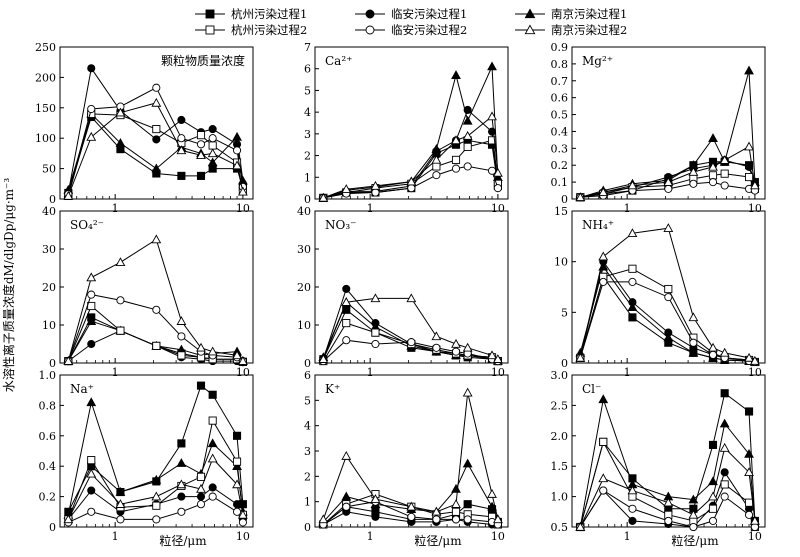 Image resolution: width=800 pixels, height=557 pixels. What do you see at coordinates (307, 375) in the screenshot?
I see `y-tick-label: 6` at bounding box center [307, 375].